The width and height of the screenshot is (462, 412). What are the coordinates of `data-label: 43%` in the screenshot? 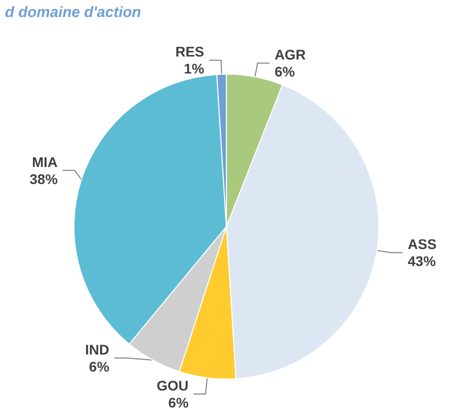 It's located at (422, 261).